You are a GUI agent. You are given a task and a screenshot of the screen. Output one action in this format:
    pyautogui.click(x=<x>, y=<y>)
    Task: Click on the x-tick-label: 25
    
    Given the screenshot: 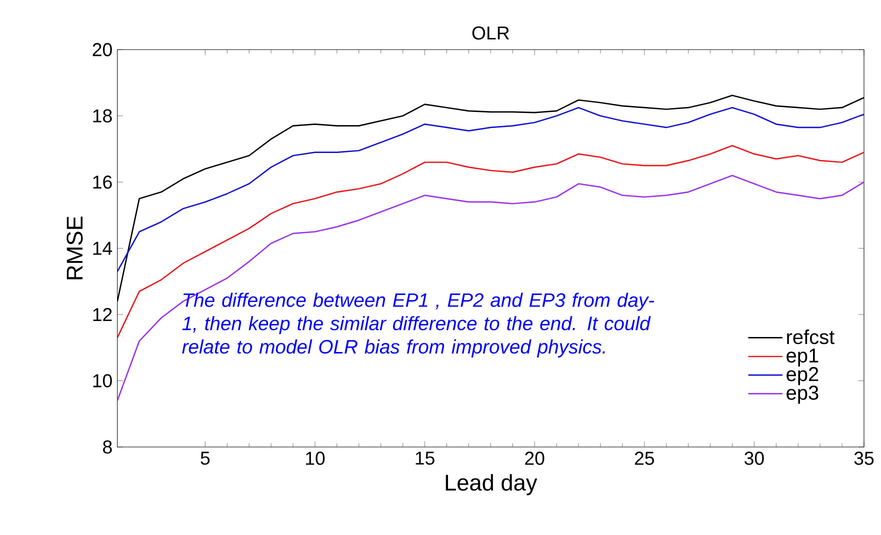 What is the action you would take?
    pyautogui.click(x=644, y=458)
    